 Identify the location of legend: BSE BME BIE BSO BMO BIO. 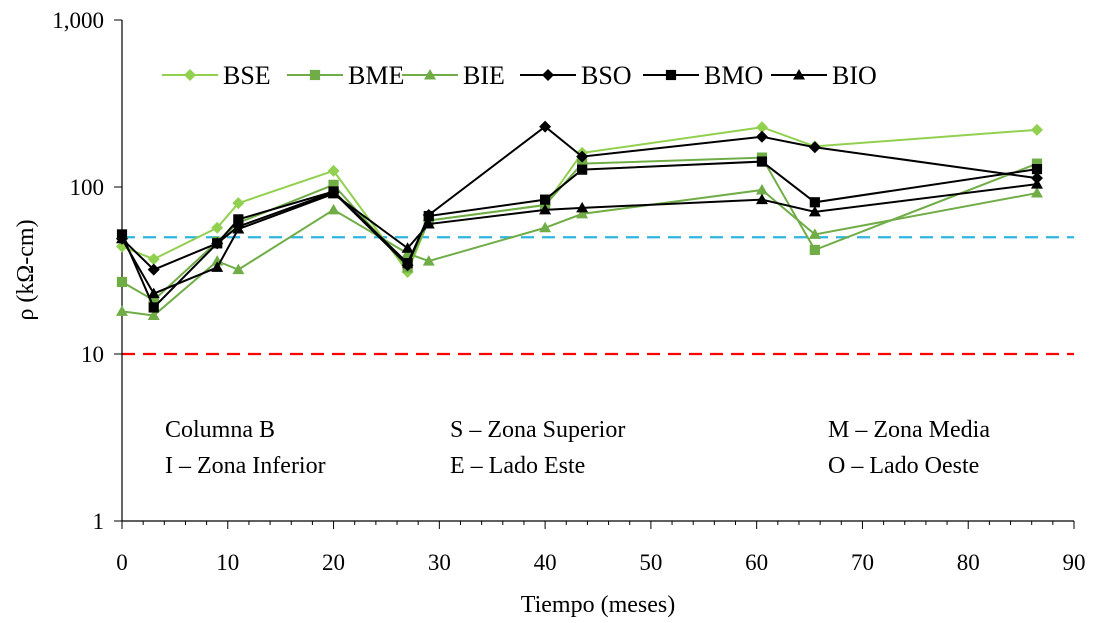
(519, 75).